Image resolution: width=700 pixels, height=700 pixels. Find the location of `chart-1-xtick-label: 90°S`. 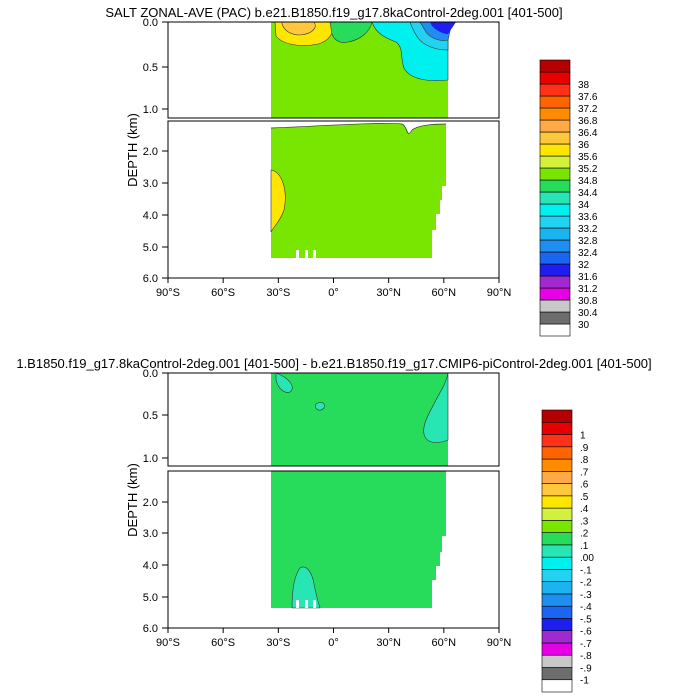

chart-1-xtick-label: 90°S is located at coordinates (168, 293).